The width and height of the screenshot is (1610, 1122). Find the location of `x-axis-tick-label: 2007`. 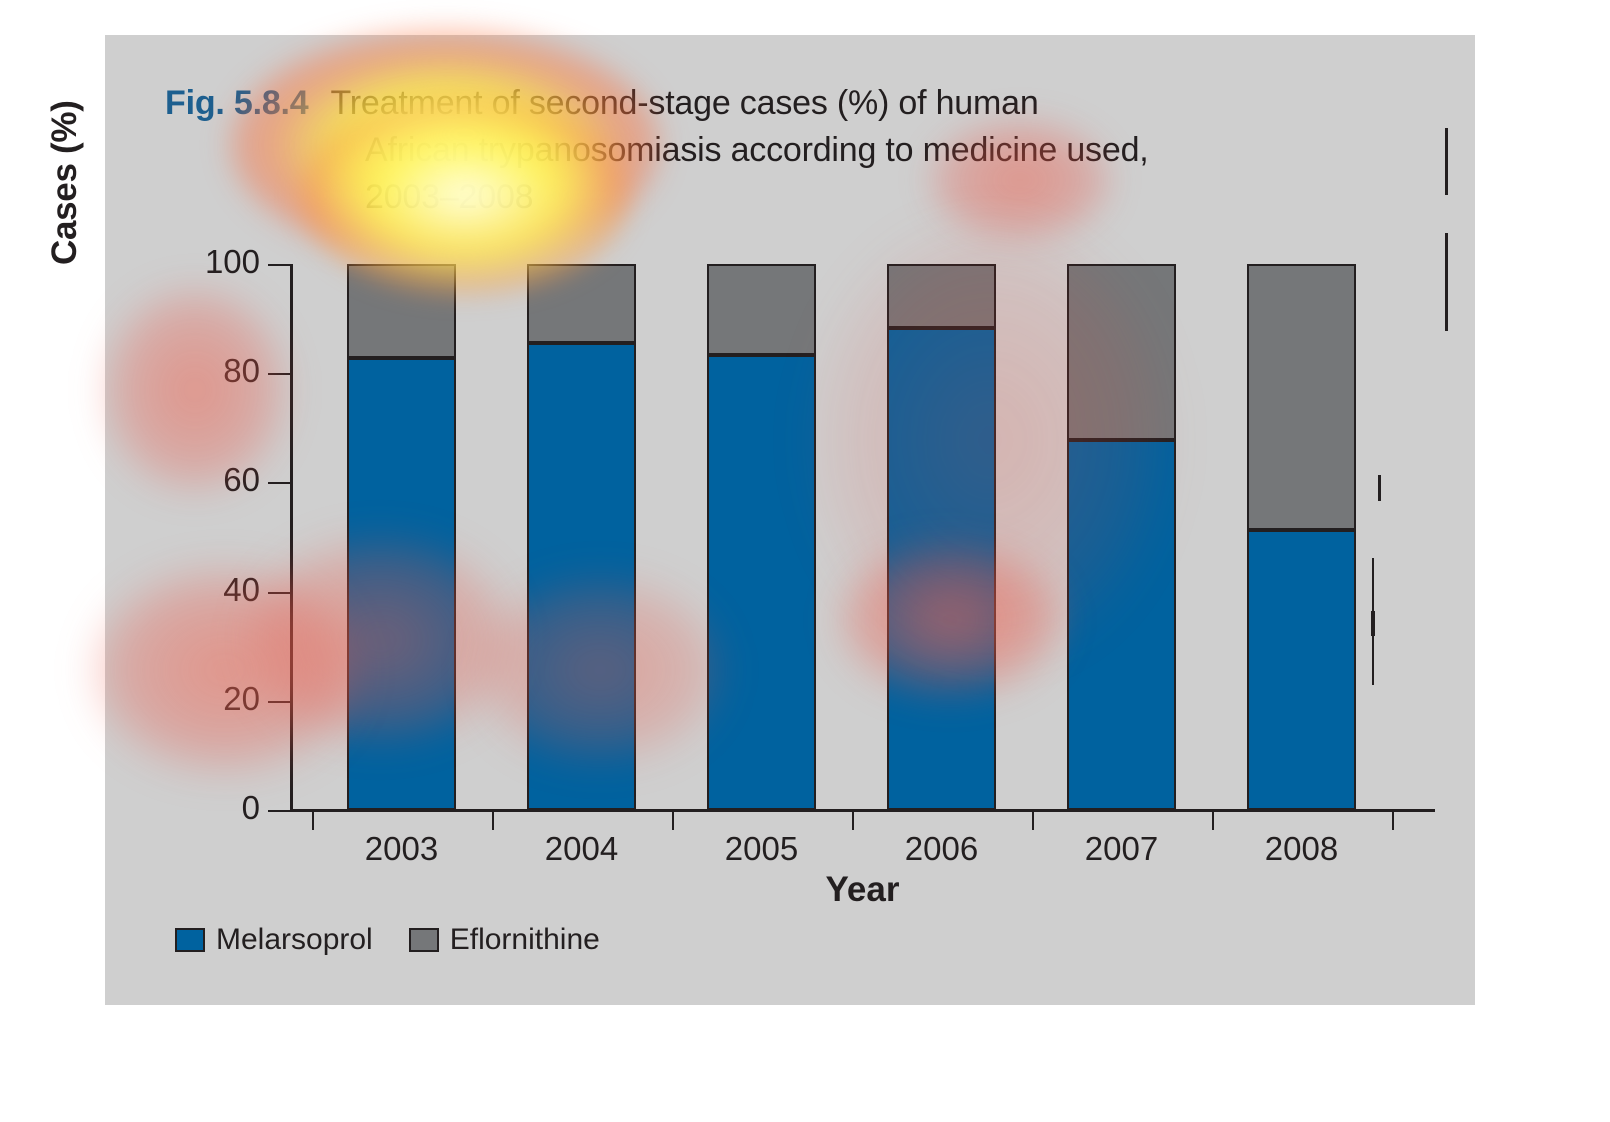

x-axis-tick-label: 2007 is located at coordinates (1121, 848).